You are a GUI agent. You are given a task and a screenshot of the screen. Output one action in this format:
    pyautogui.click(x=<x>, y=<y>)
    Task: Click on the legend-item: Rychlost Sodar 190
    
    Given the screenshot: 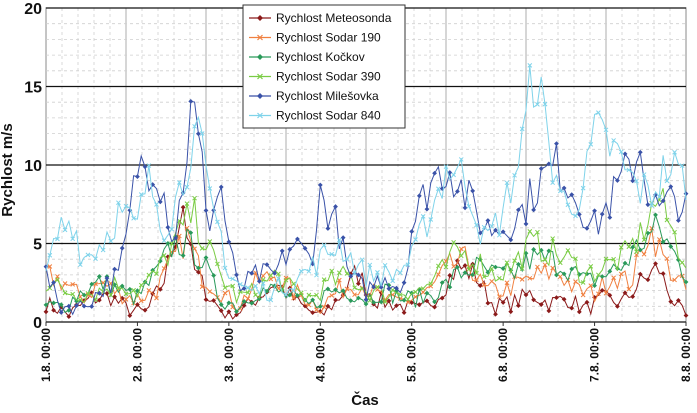 What is the action you would take?
    pyautogui.click(x=315, y=38)
    